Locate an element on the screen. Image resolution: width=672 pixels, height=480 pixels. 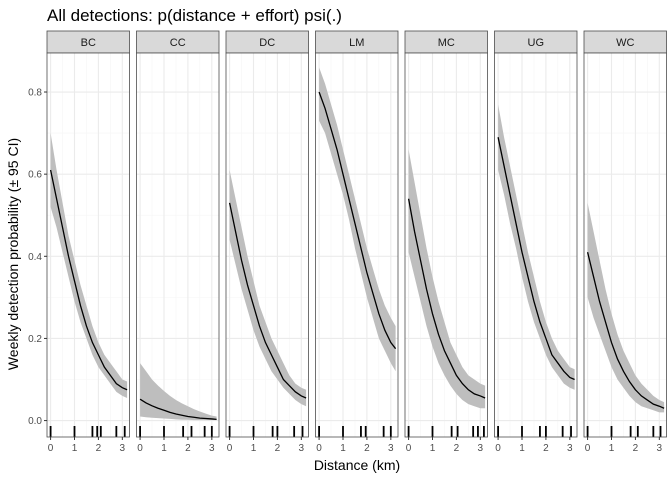
ci-ribbon-wc is located at coordinates (626, 307).